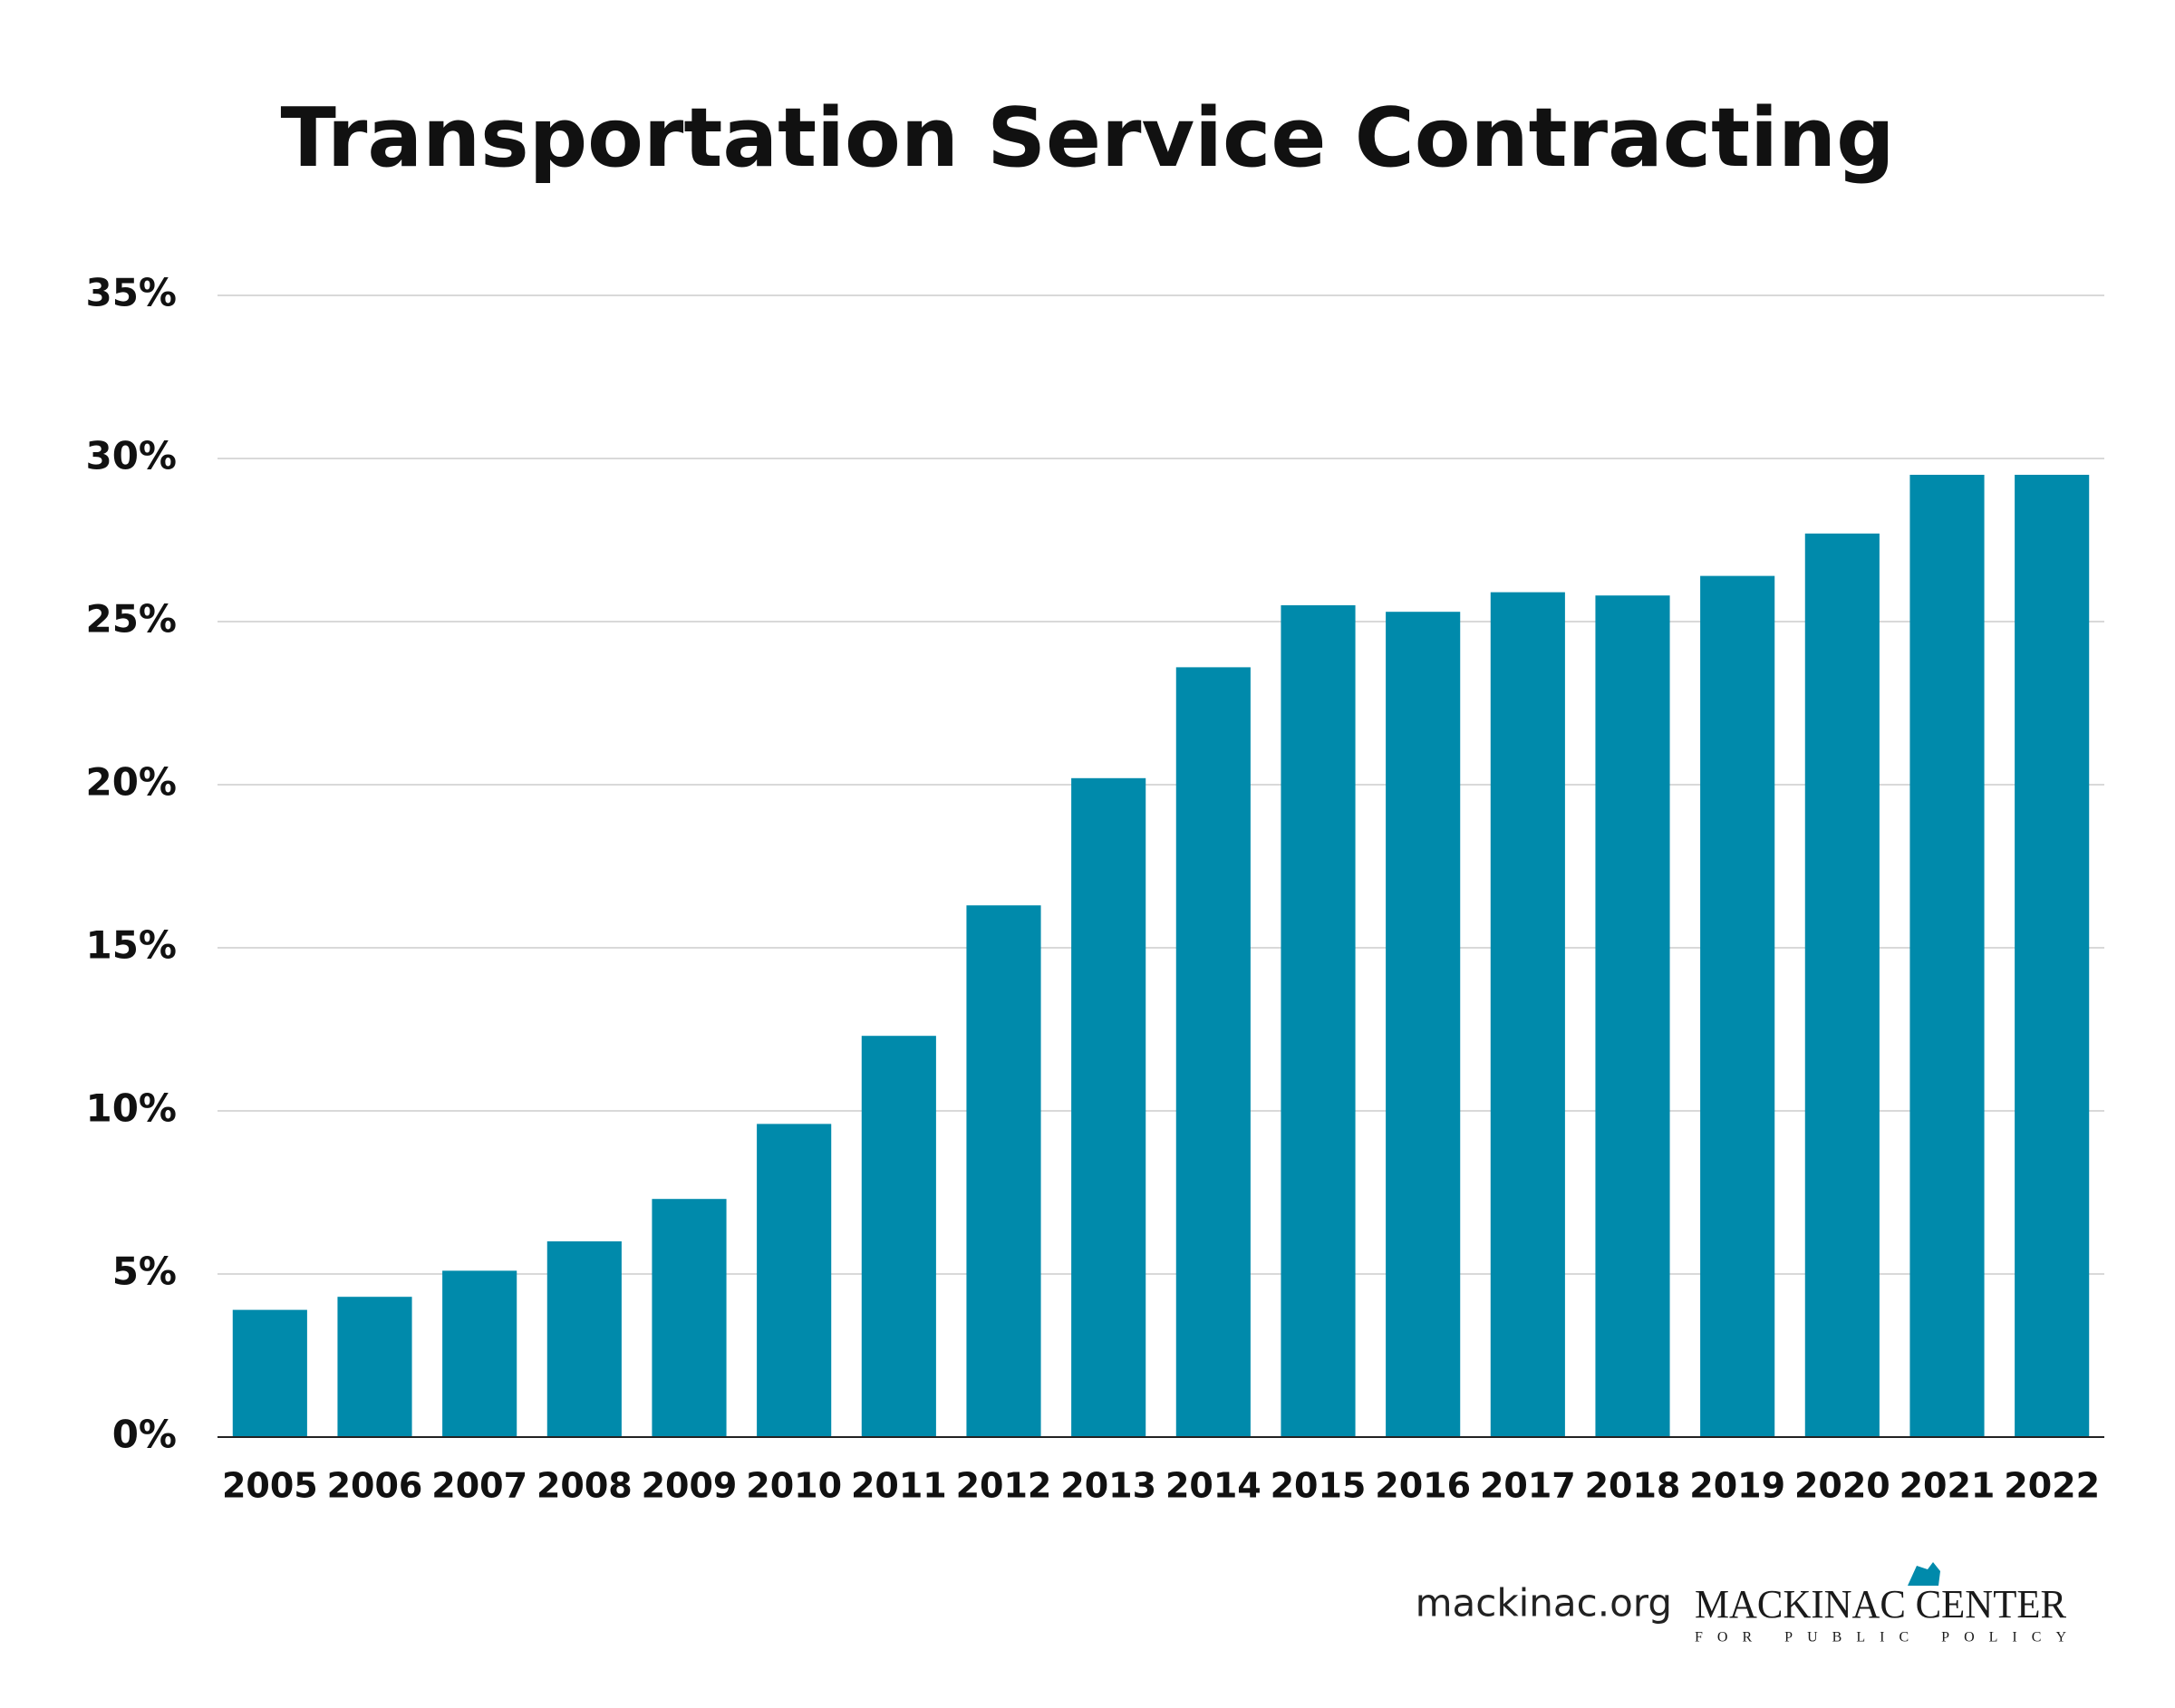  I want to click on y-tick-label: 20%, so click(131, 782).